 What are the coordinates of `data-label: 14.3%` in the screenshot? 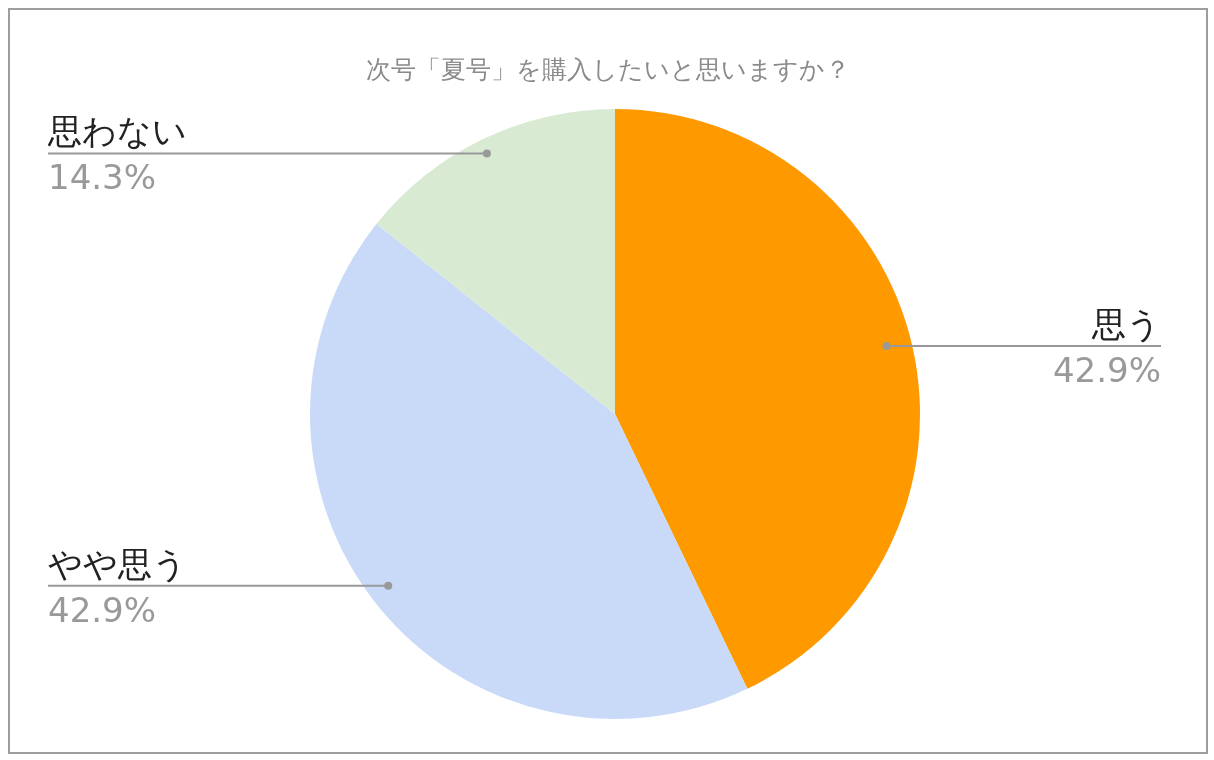 It's located at (102, 177).